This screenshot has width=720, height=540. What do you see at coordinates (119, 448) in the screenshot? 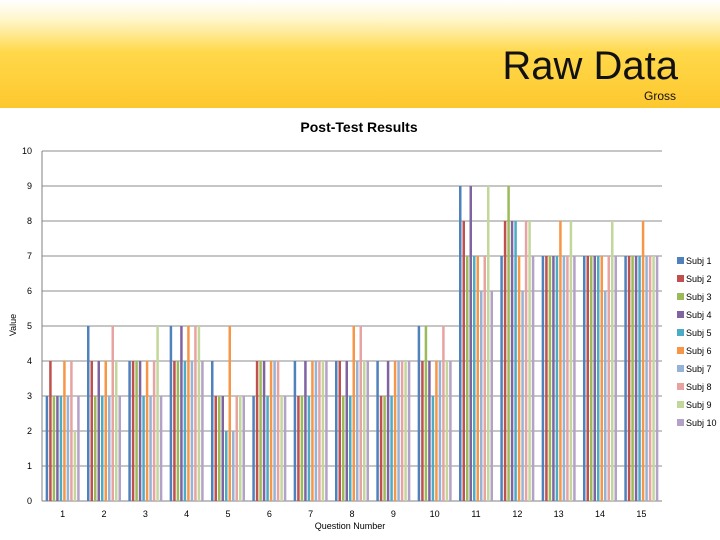
I see `bar-q2-subj10` at bounding box center [119, 448].